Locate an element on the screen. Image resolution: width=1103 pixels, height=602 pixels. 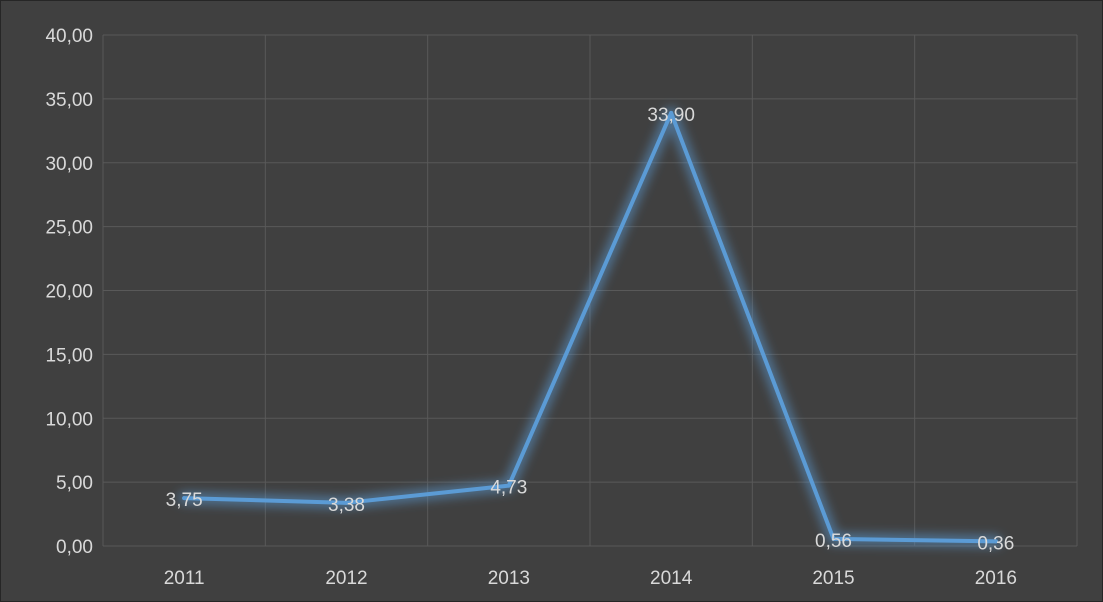
x-tick-label: 2011 is located at coordinates (184, 578).